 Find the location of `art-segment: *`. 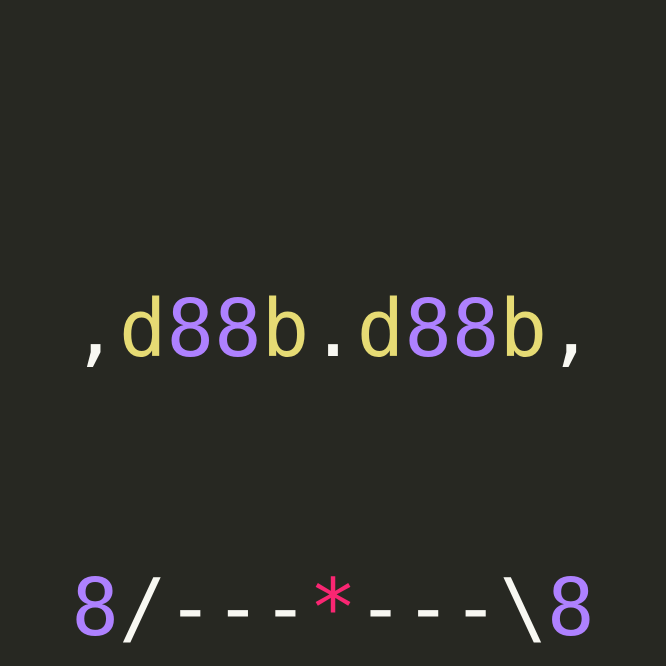

art-segment: * is located at coordinates (333, 608).